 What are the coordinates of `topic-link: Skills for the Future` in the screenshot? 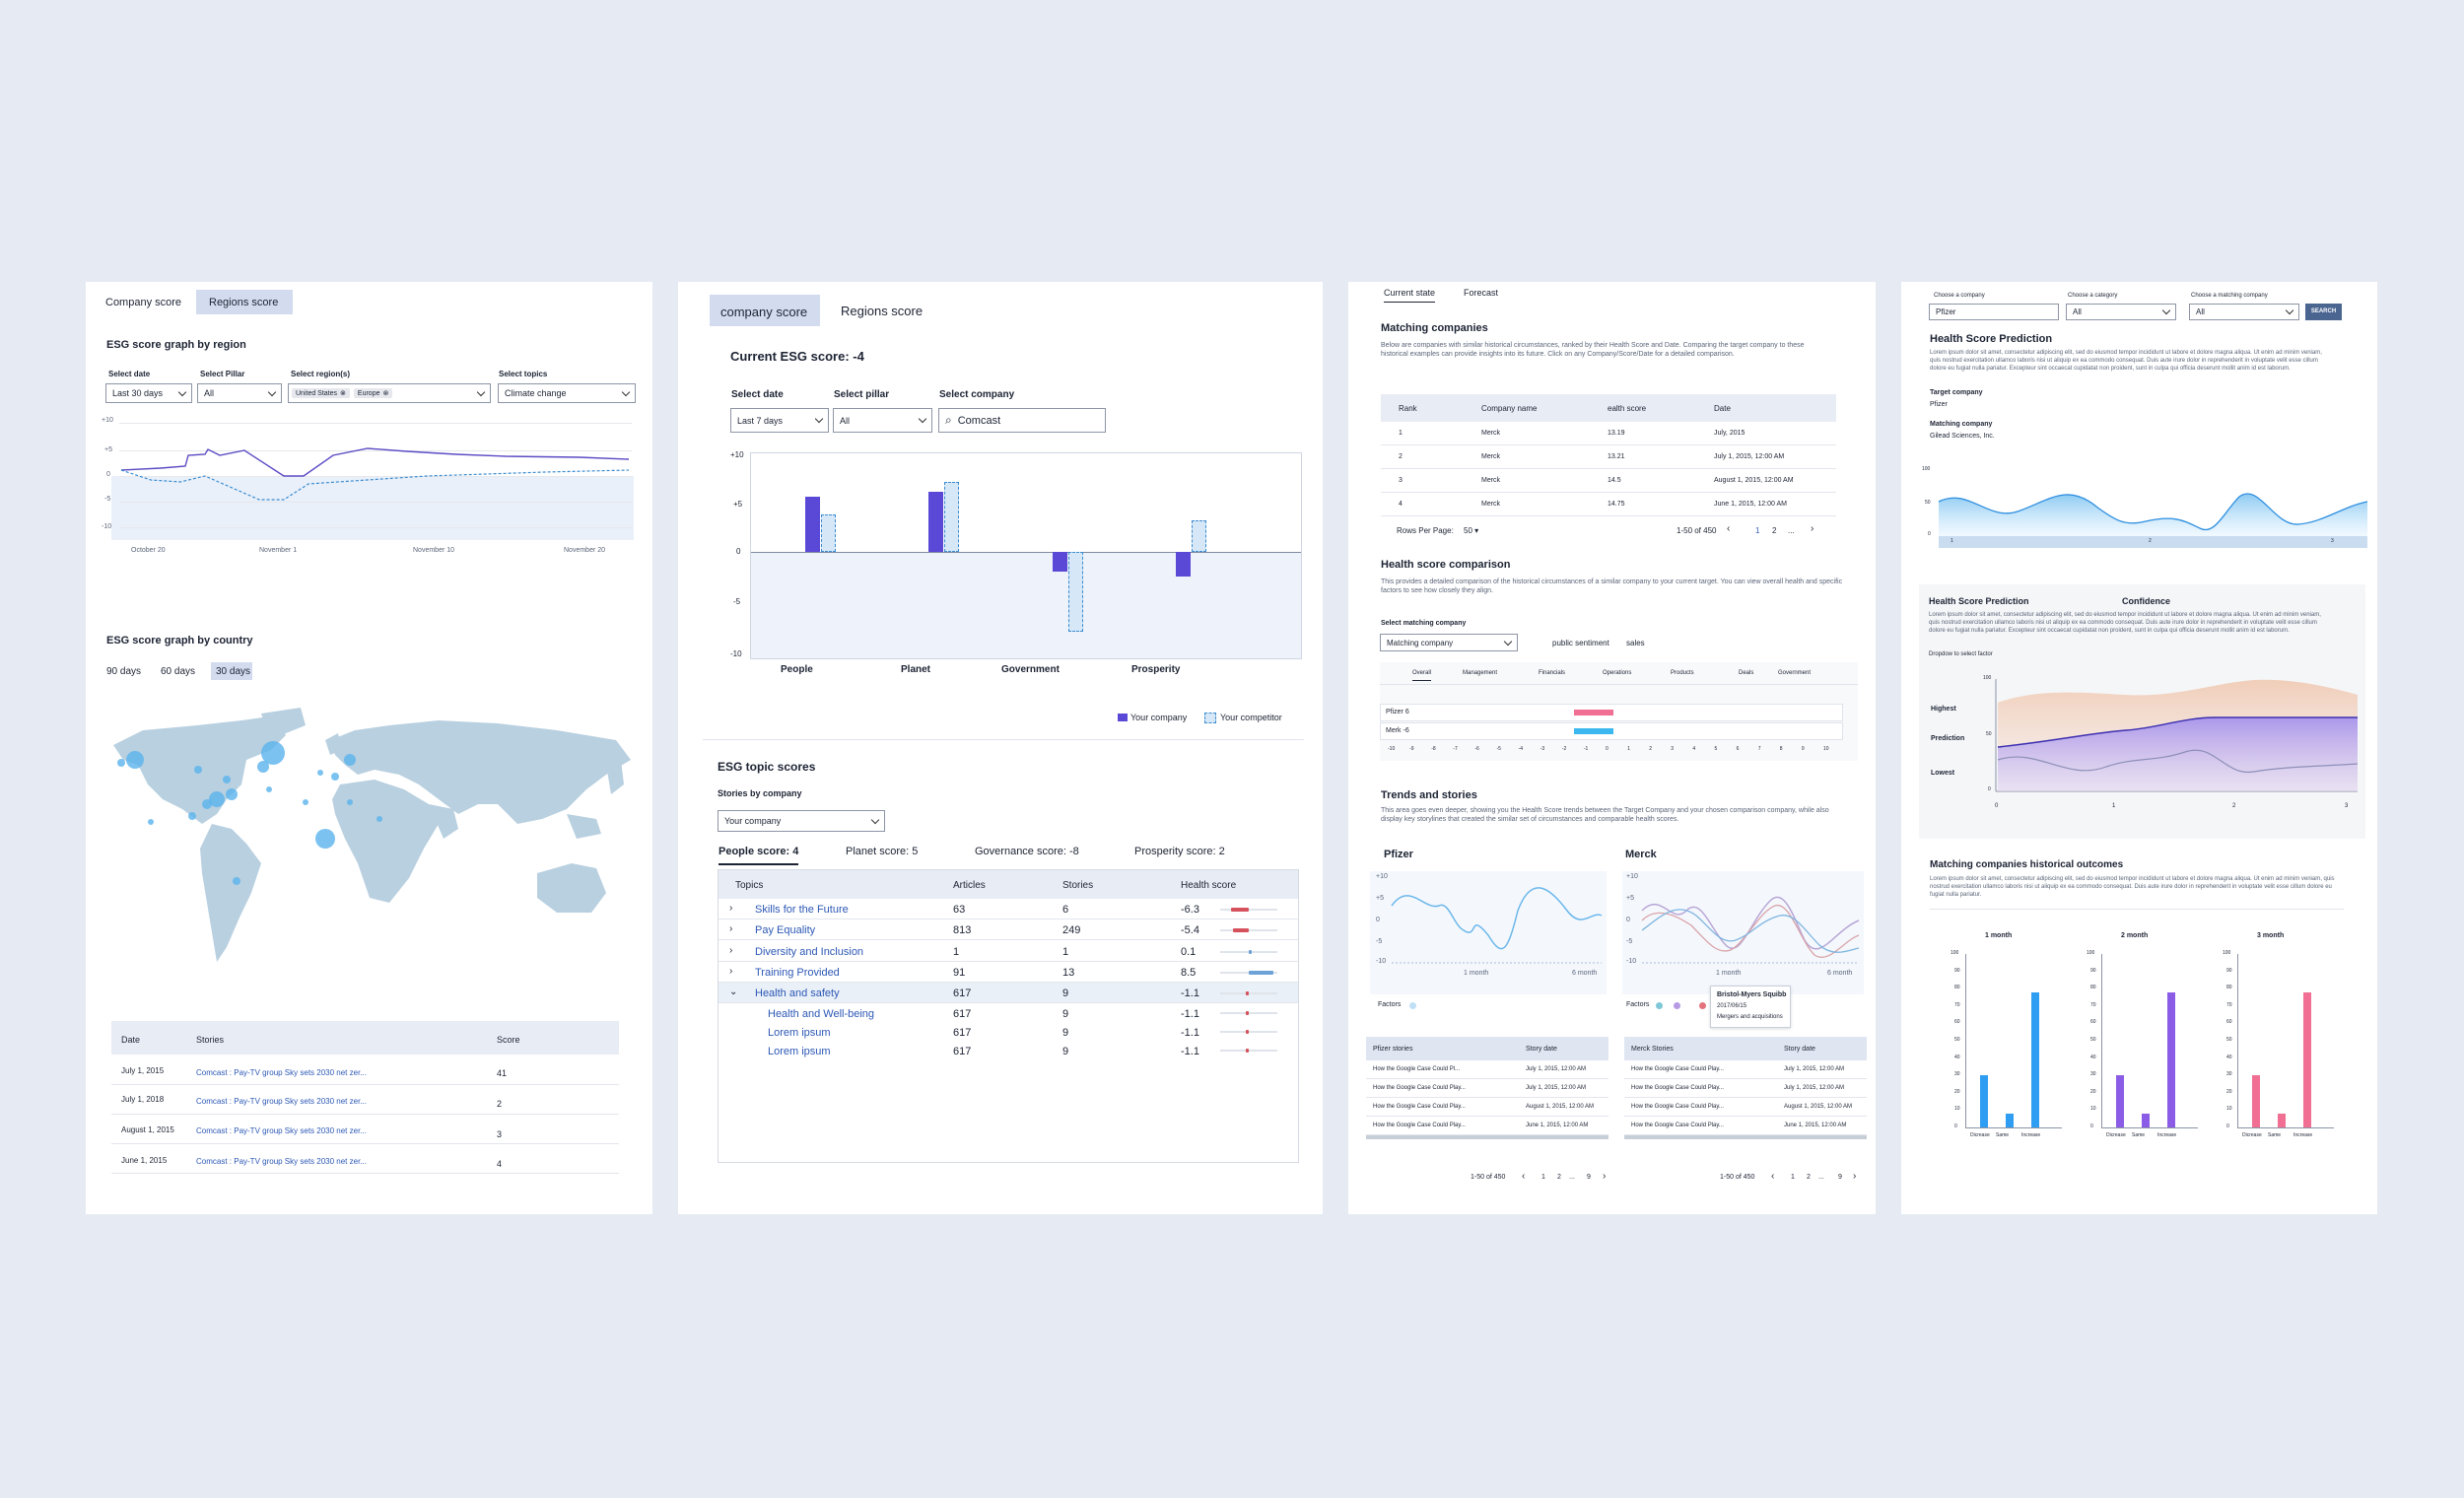 It's located at (802, 910).